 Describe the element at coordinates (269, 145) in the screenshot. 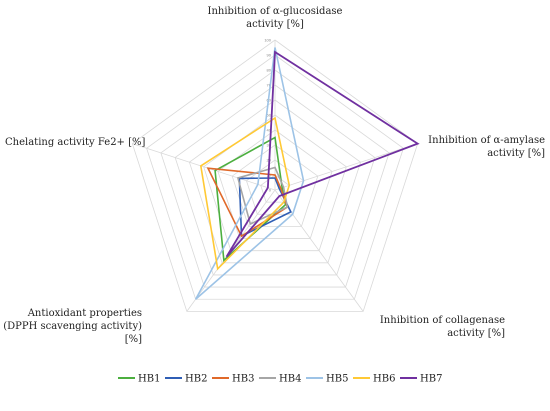

I see `tick-label-30: 30` at that location.